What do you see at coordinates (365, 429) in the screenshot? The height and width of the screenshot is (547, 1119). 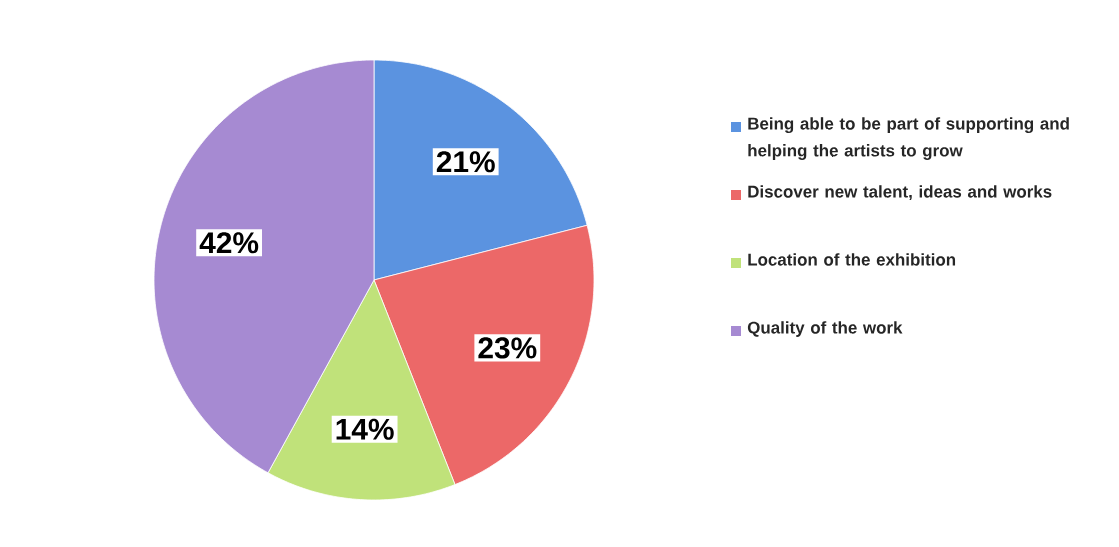 I see `data-label: 14%` at bounding box center [365, 429].